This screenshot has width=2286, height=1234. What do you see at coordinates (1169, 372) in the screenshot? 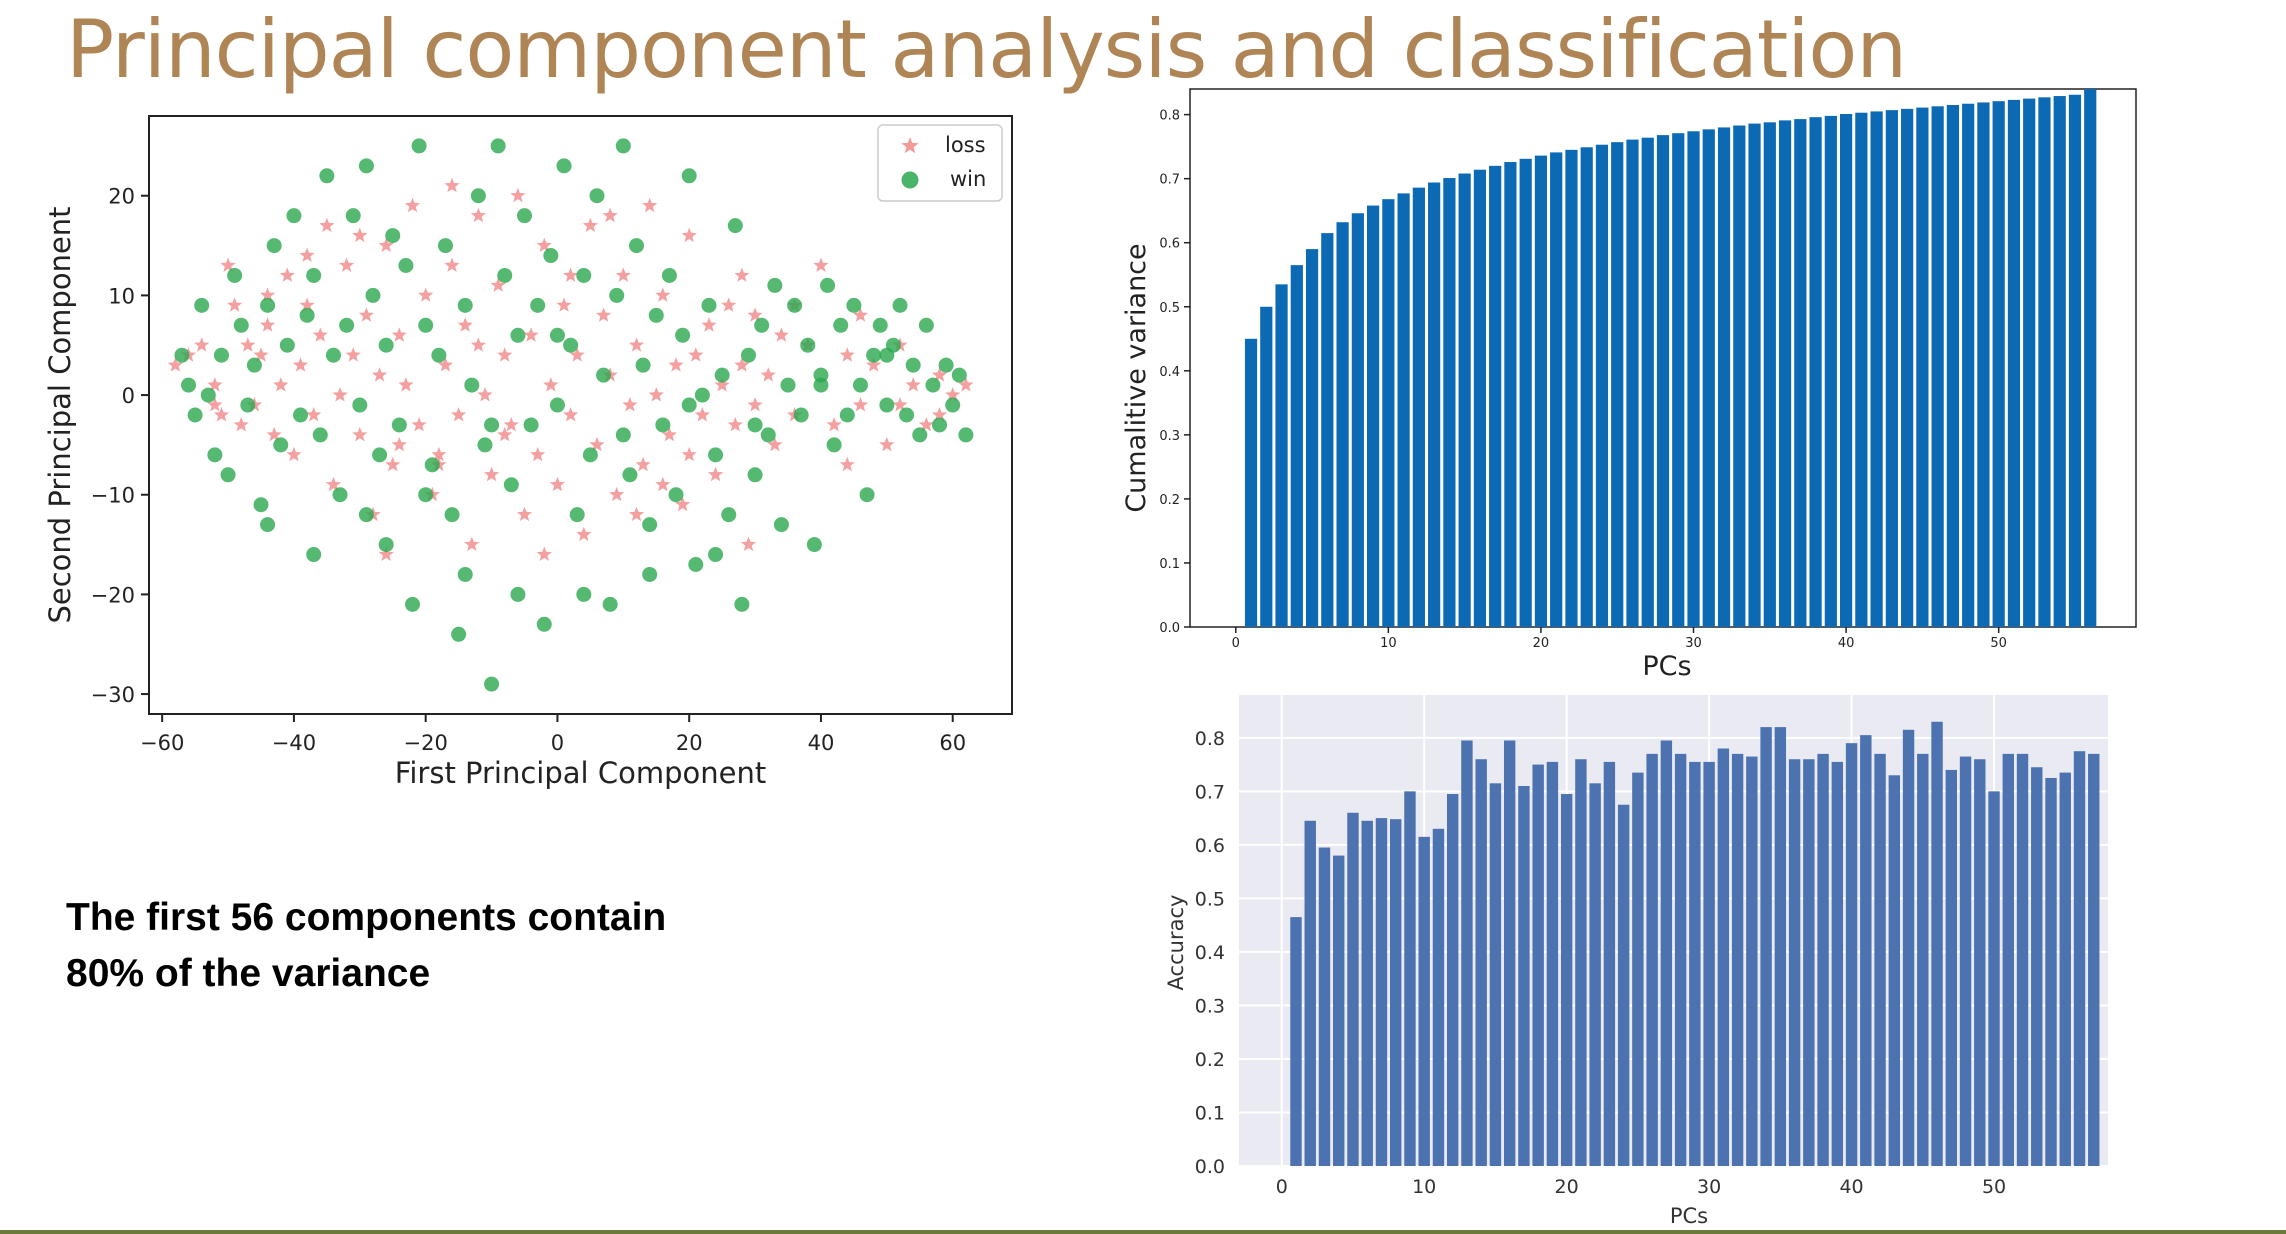
I see `cumvar-y-tick-label-4: 0.4` at bounding box center [1169, 372].